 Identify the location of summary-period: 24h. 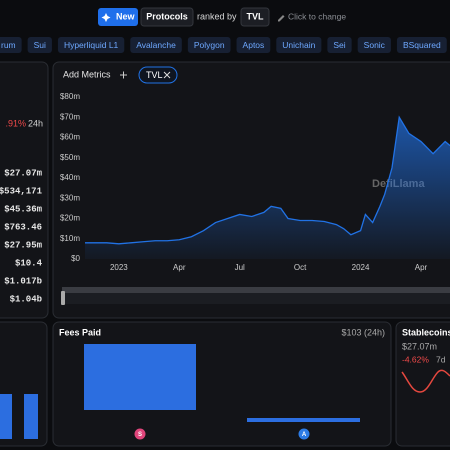
(35, 123).